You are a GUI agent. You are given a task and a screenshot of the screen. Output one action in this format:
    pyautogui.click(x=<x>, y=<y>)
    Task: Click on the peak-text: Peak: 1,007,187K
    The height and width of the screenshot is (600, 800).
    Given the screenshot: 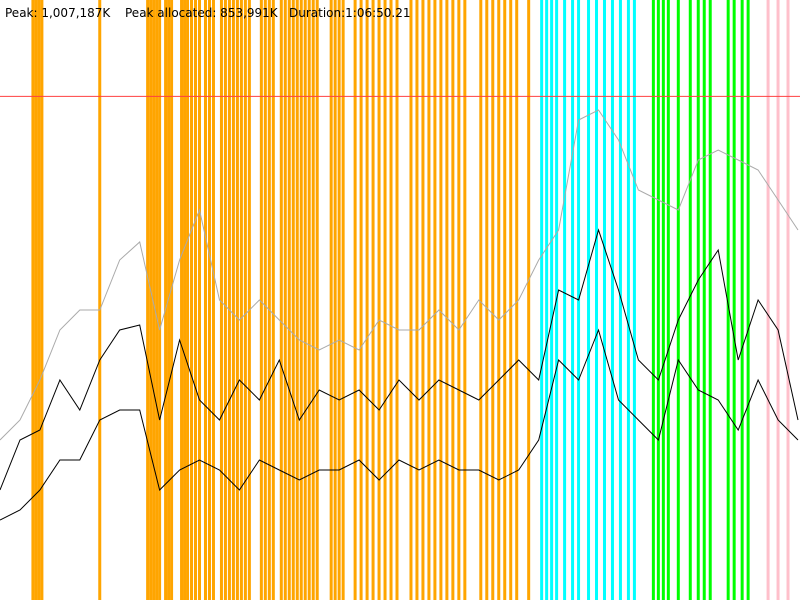 What is the action you would take?
    pyautogui.click(x=58, y=13)
    